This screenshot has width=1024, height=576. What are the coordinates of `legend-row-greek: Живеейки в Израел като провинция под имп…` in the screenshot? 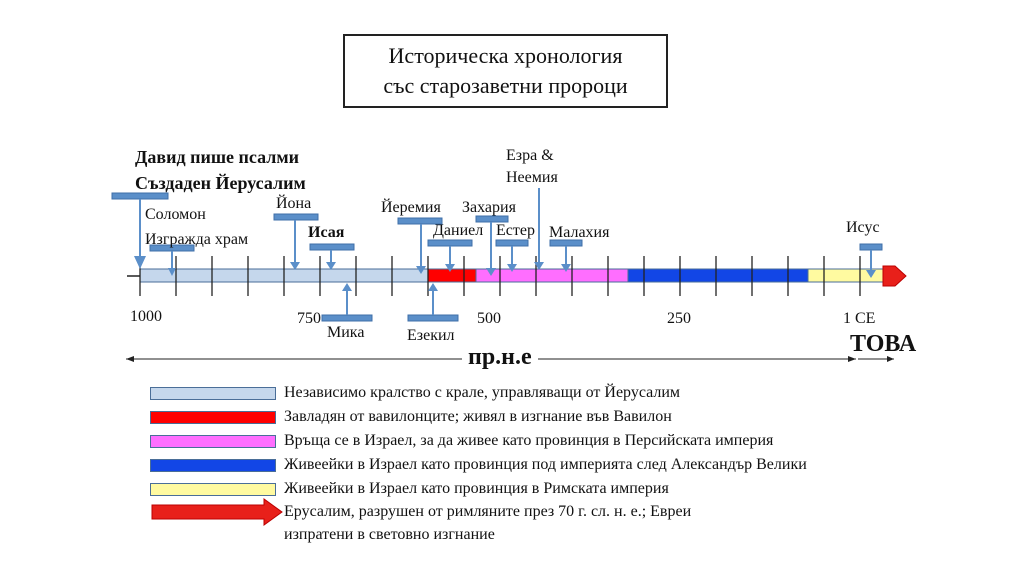 It's located at (478, 465).